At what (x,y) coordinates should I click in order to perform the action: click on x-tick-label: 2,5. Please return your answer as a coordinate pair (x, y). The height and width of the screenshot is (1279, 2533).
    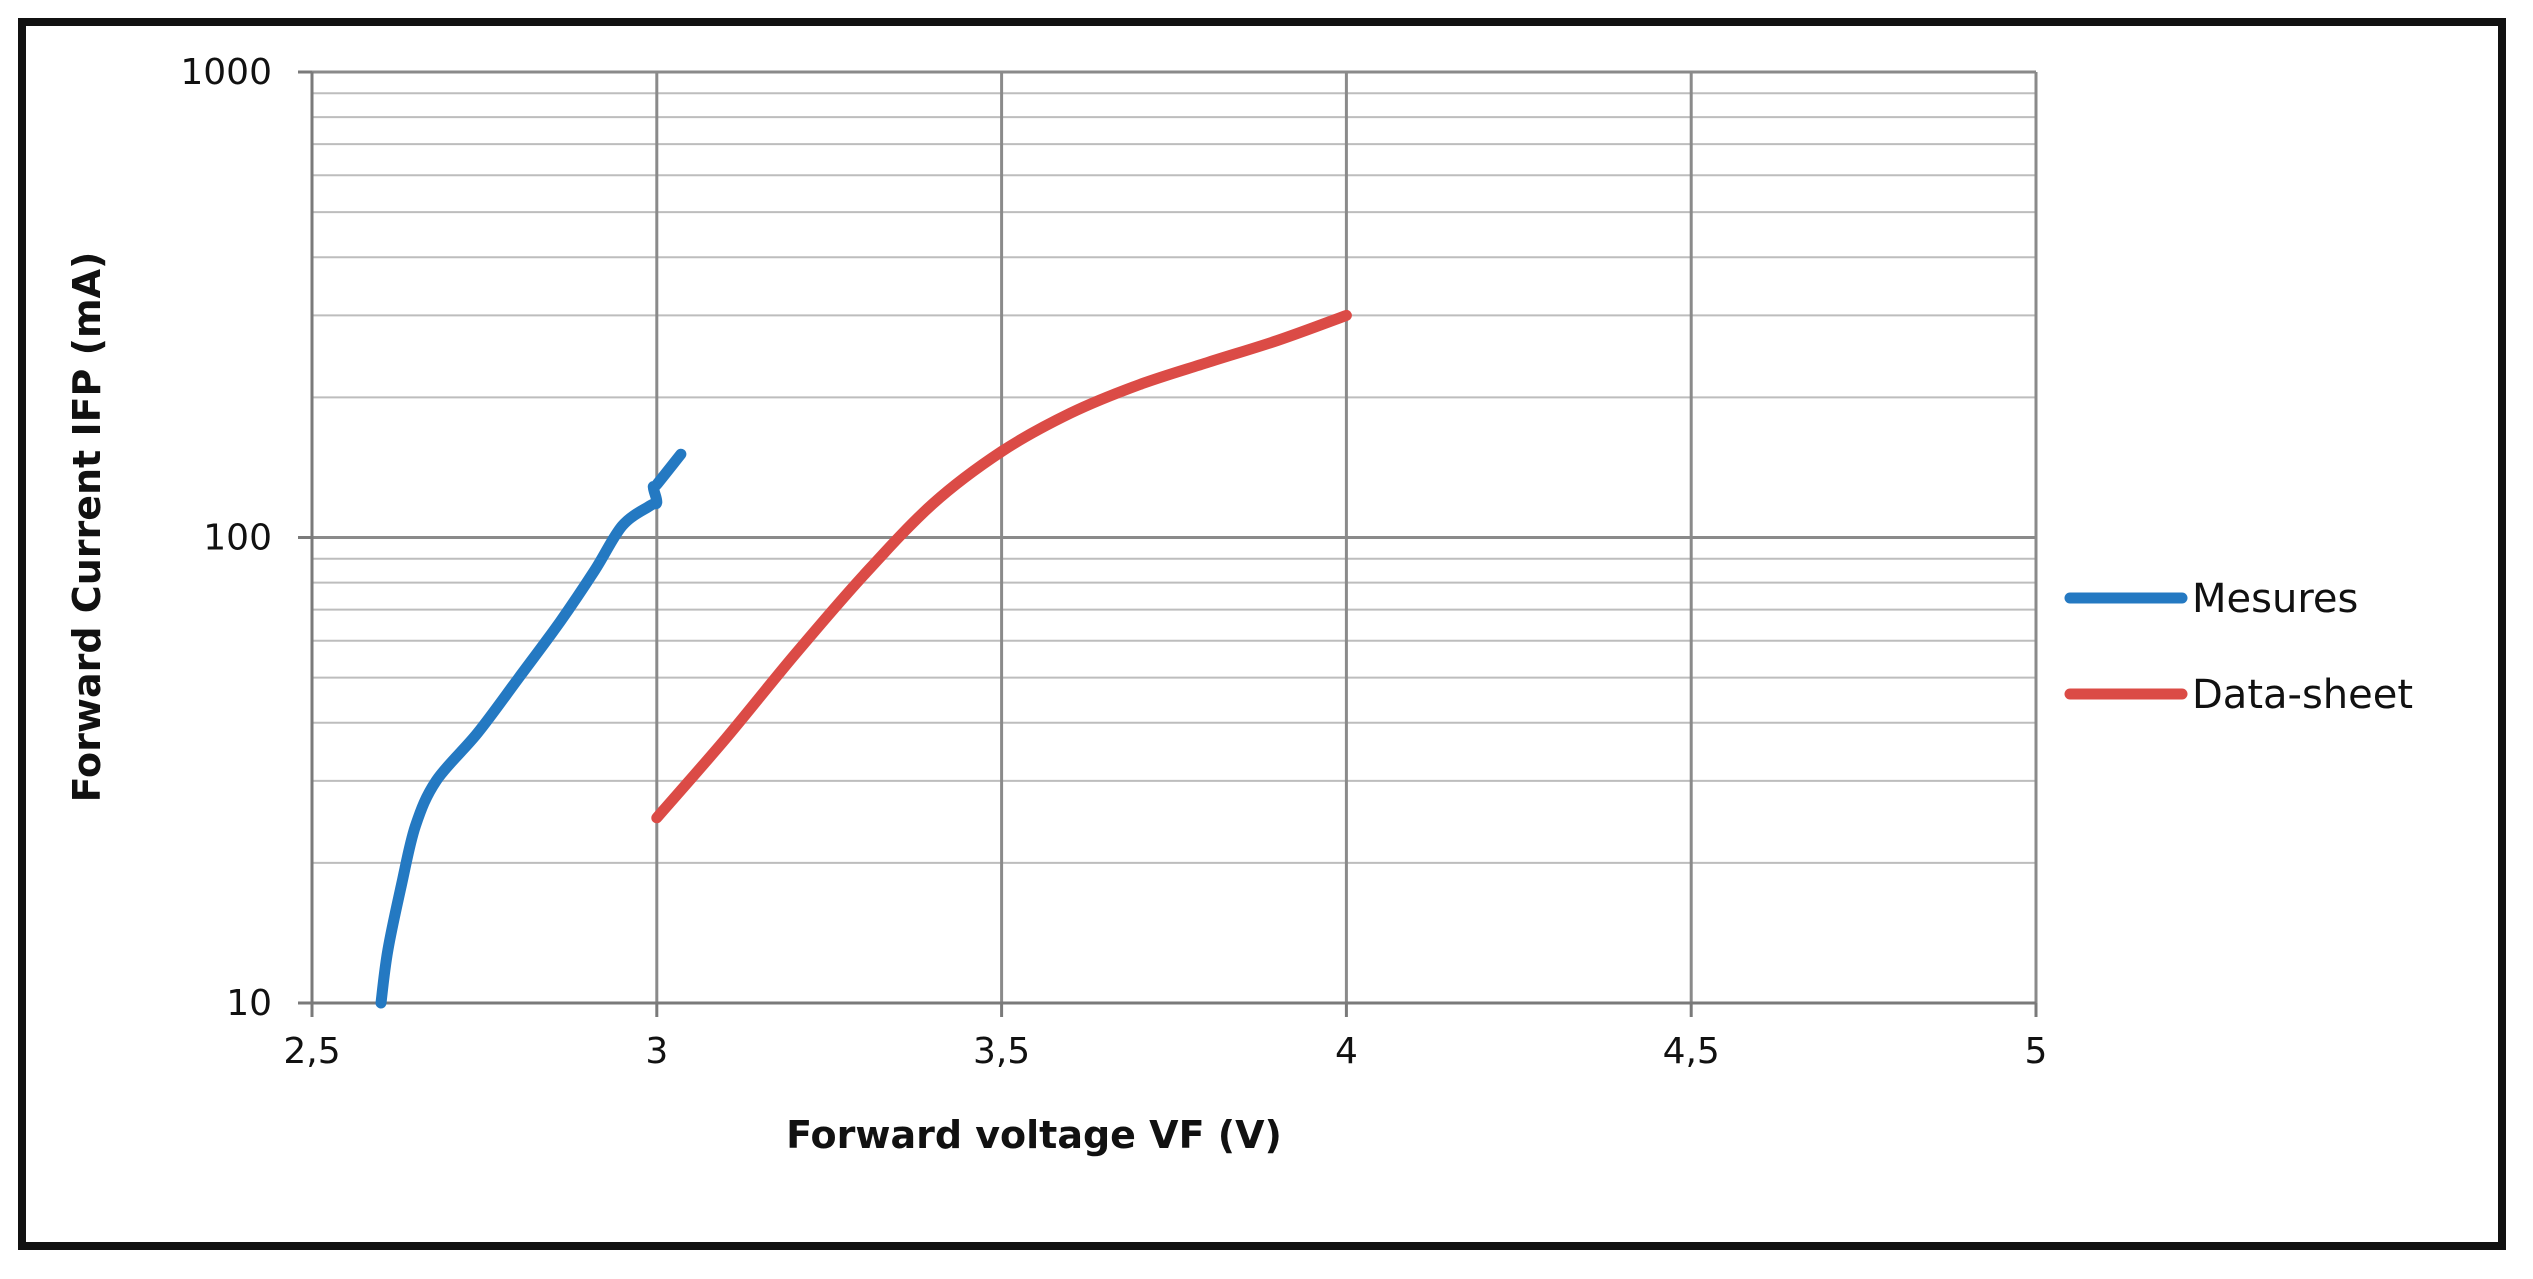
    Looking at the image, I should click on (311, 1051).